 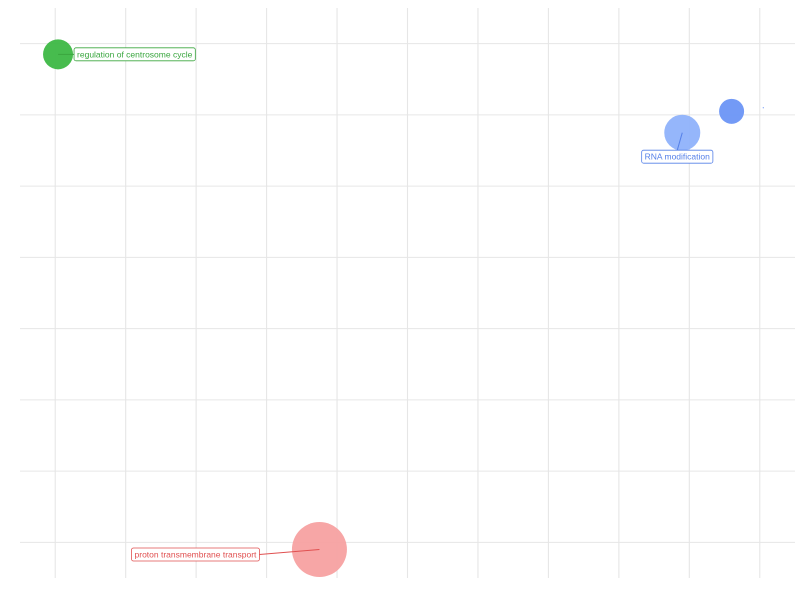 I want to click on point-label-1: regulation of centrosome cycle, so click(x=127, y=54).